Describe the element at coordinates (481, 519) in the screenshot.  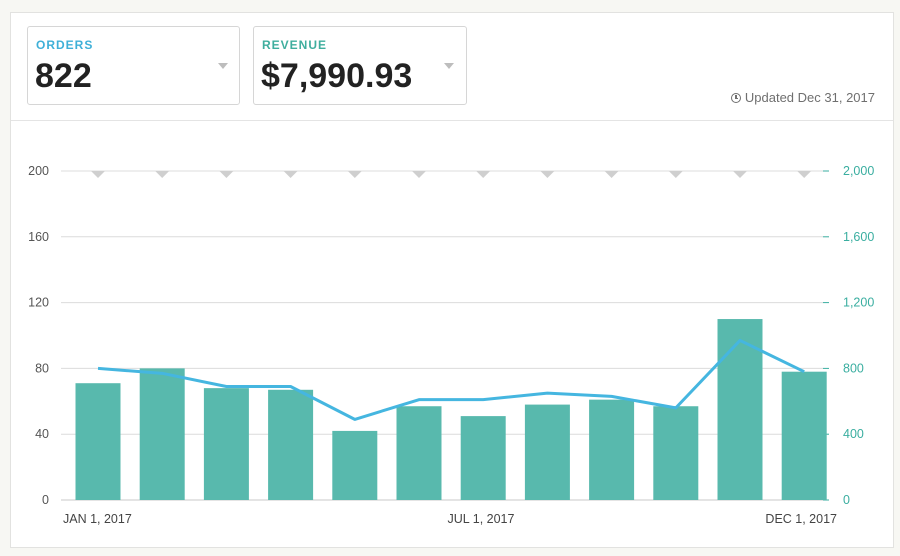
I see `x-tick-label: JUL 1, 2017` at that location.